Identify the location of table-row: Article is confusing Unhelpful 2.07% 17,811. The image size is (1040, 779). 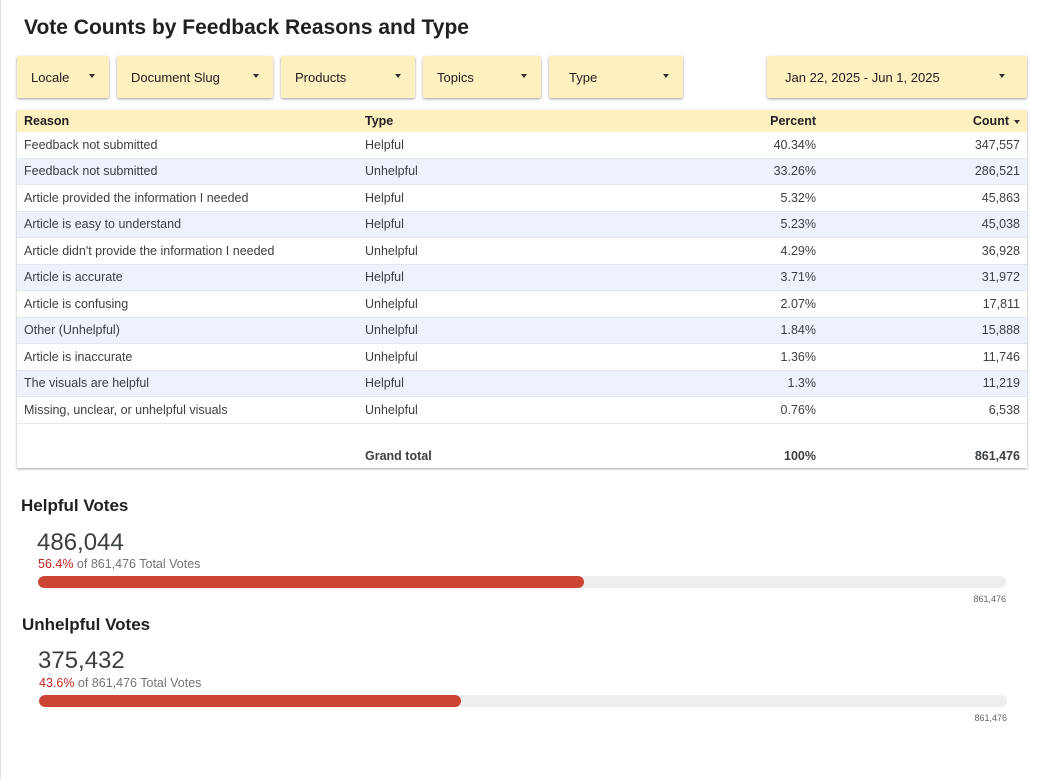
(522, 304).